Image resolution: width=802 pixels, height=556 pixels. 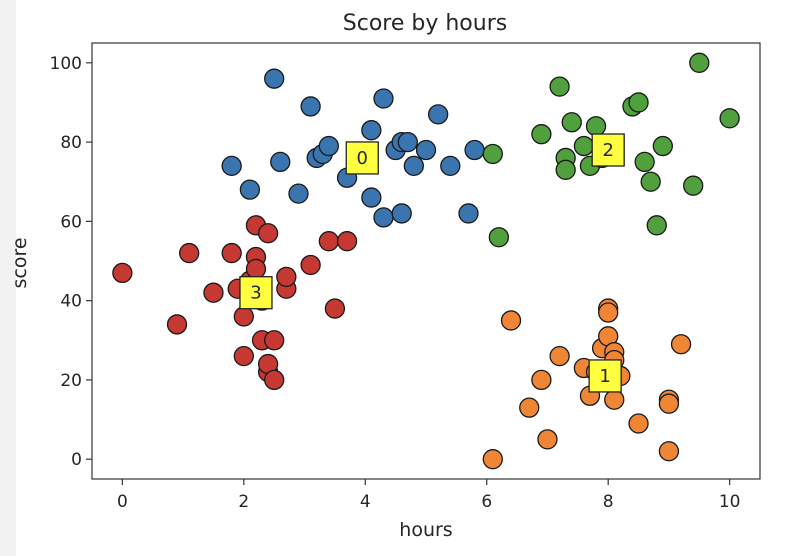 What do you see at coordinates (425, 23) in the screenshot?
I see `chart-title: Score by hours` at bounding box center [425, 23].